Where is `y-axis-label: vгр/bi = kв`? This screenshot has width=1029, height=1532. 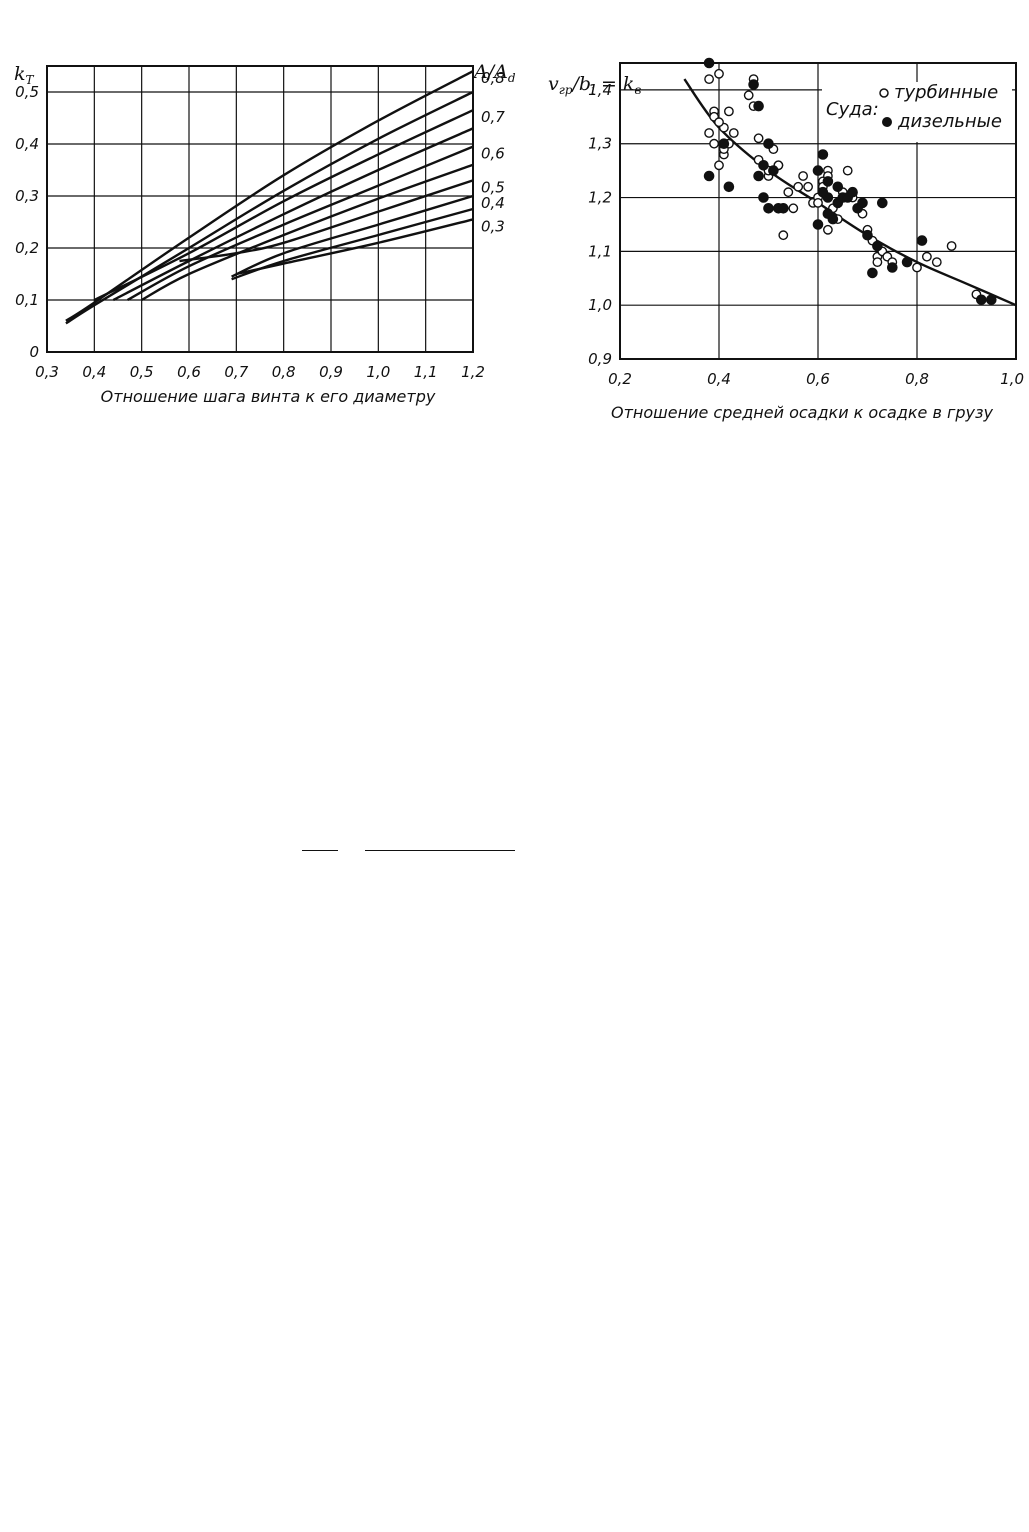 y-axis-label: vгр/bi = kв is located at coordinates (594, 85).